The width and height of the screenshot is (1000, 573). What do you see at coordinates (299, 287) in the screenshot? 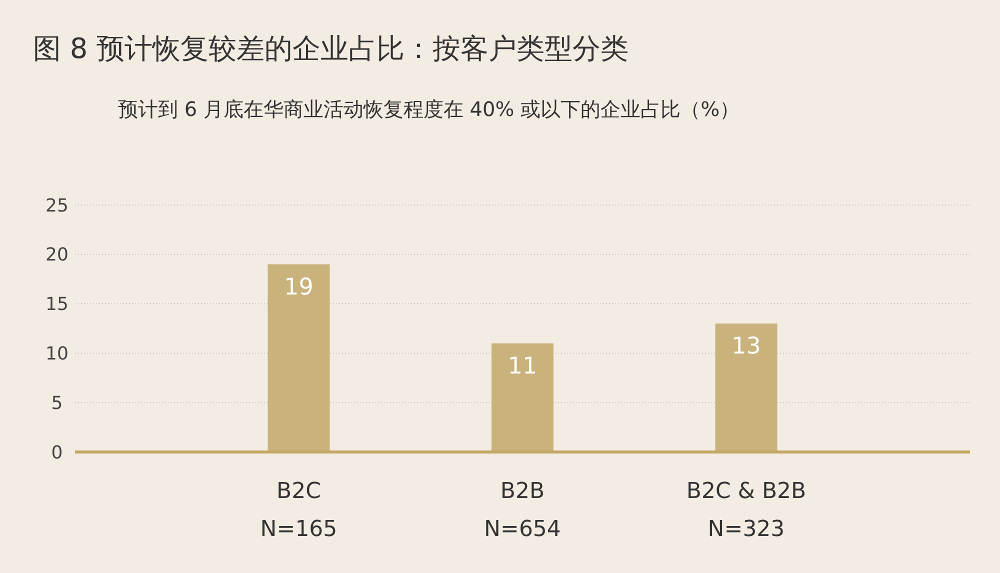
I see `data-label: 19` at bounding box center [299, 287].